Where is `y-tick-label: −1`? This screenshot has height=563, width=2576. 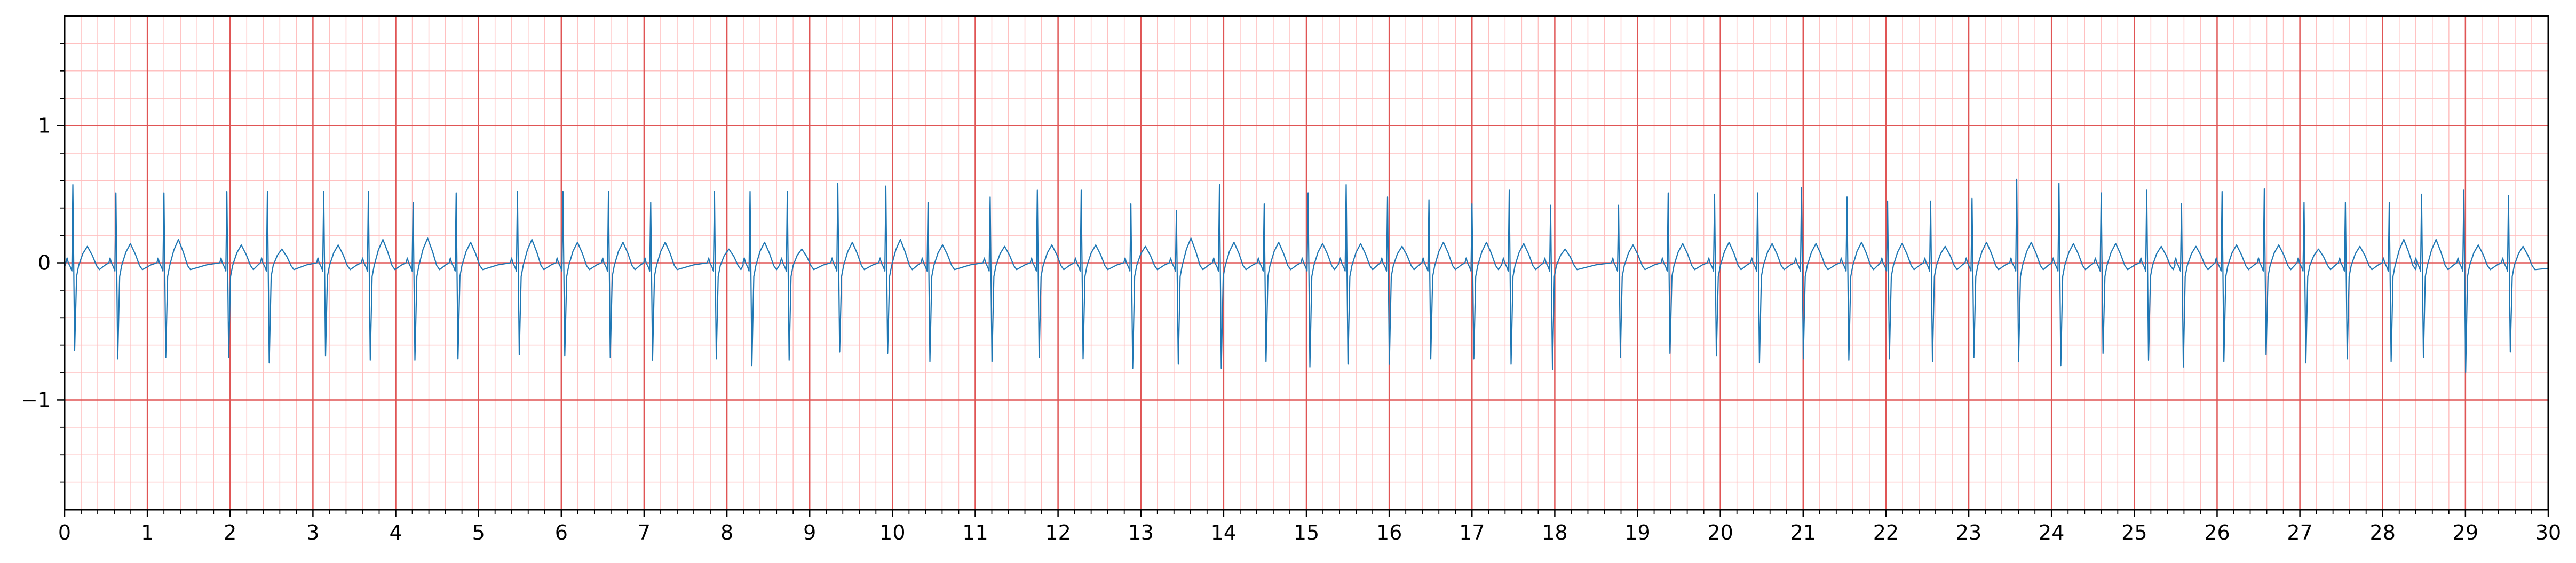 y-tick-label: −1 is located at coordinates (36, 399).